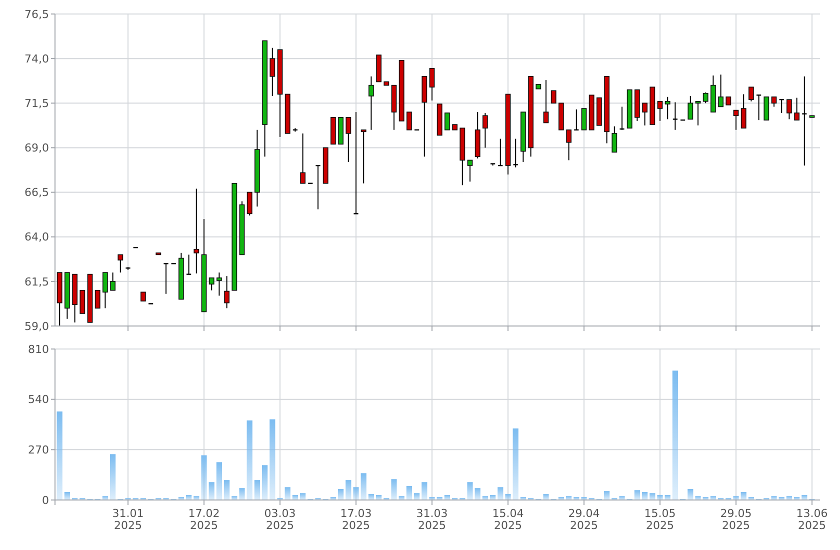  What do you see at coordinates (812, 519) in the screenshot?
I see `x-tick-label: 13.06 2025` at bounding box center [812, 519].